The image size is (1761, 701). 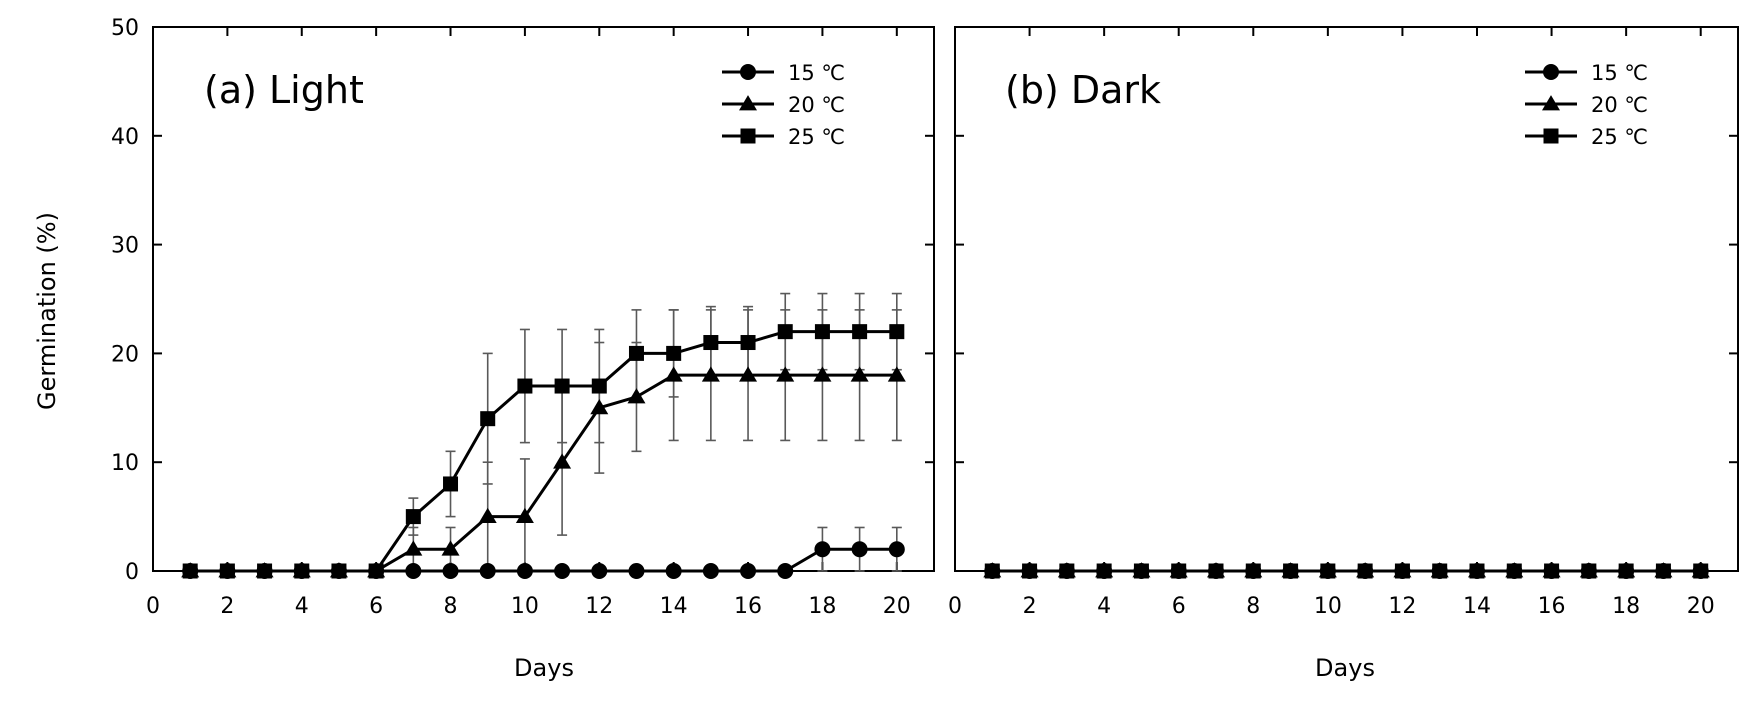 What do you see at coordinates (1402, 606) in the screenshot?
I see `x-tick-label-b-12: 12` at bounding box center [1402, 606].